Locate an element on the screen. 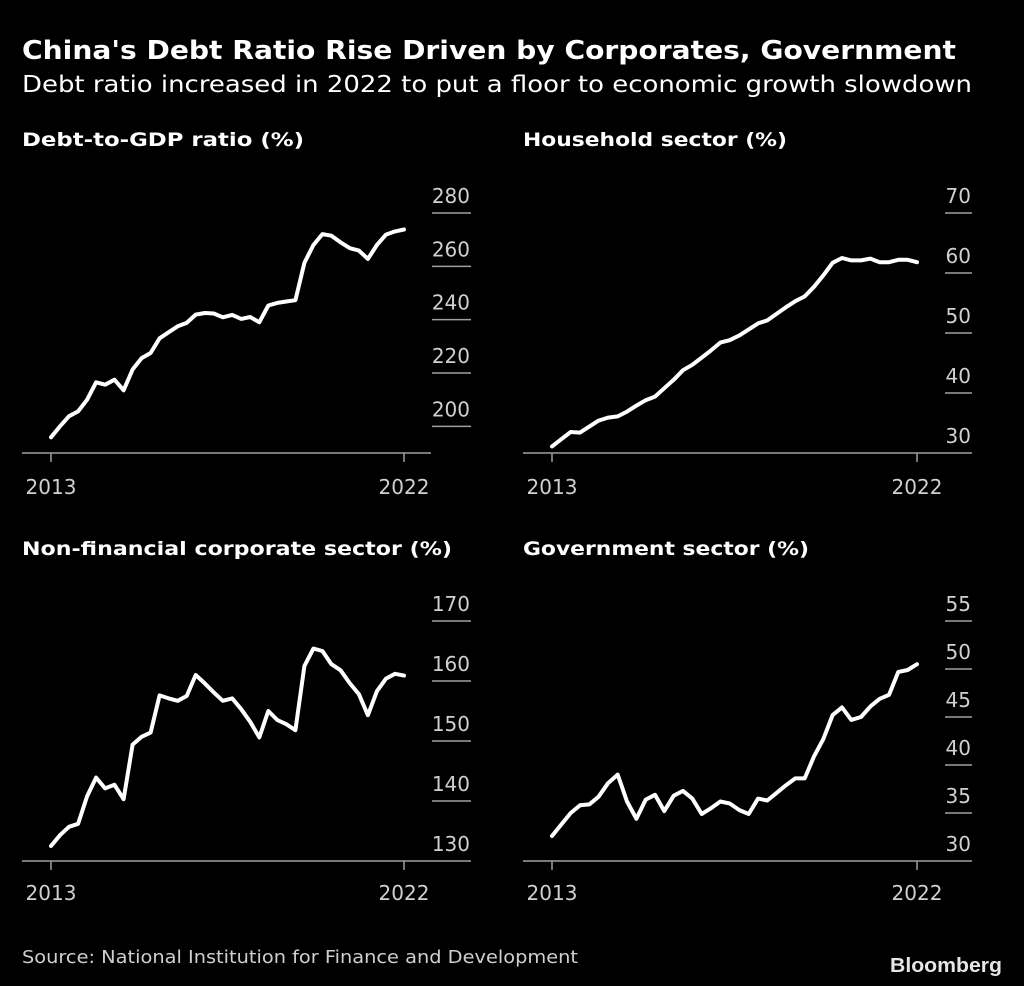  y-tick-label: 140 is located at coordinates (451, 784).